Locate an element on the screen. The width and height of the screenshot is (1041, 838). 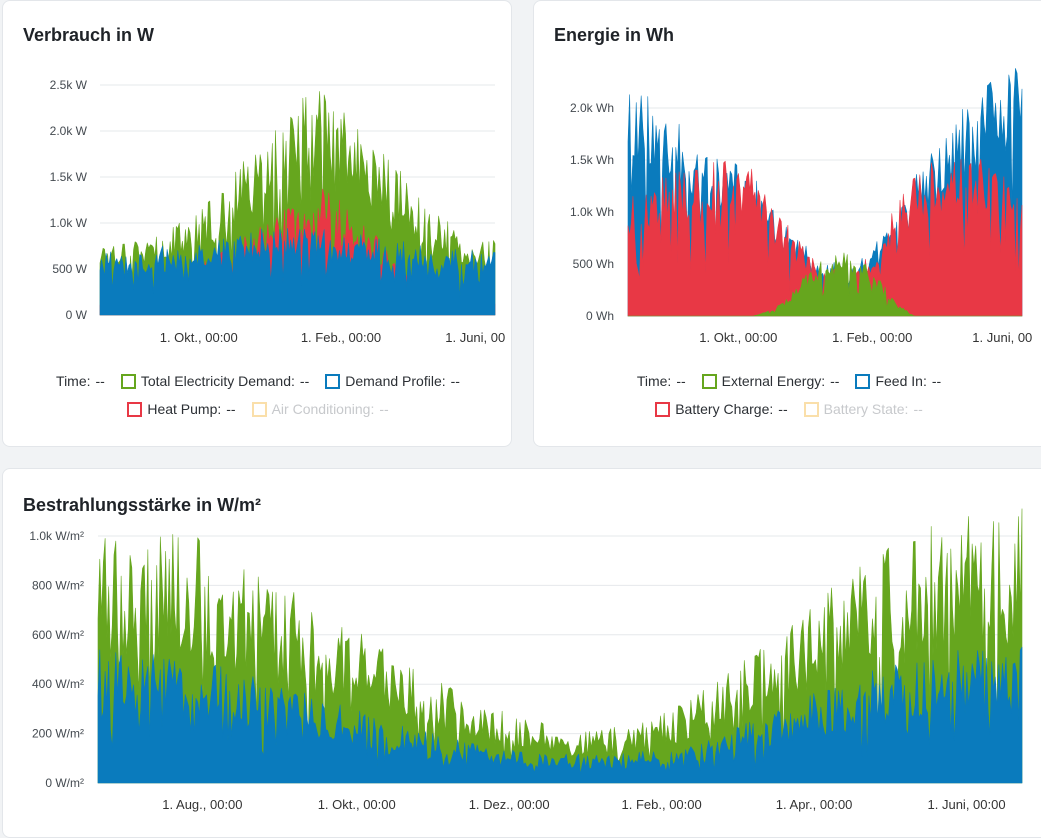
y-tick-label: 2.0k Wh is located at coordinates (592, 108).